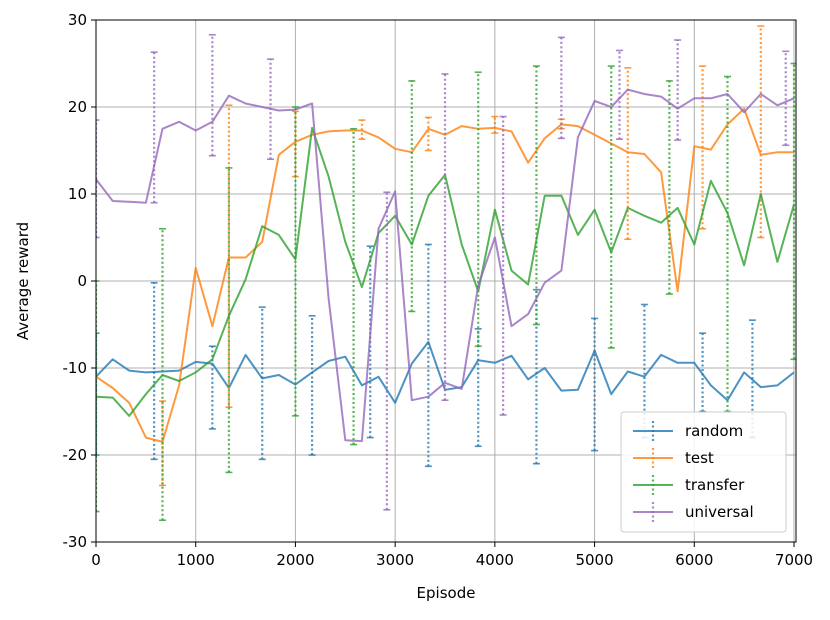  Describe the element at coordinates (395, 560) in the screenshot. I see `x-tick-label: 3000` at that location.